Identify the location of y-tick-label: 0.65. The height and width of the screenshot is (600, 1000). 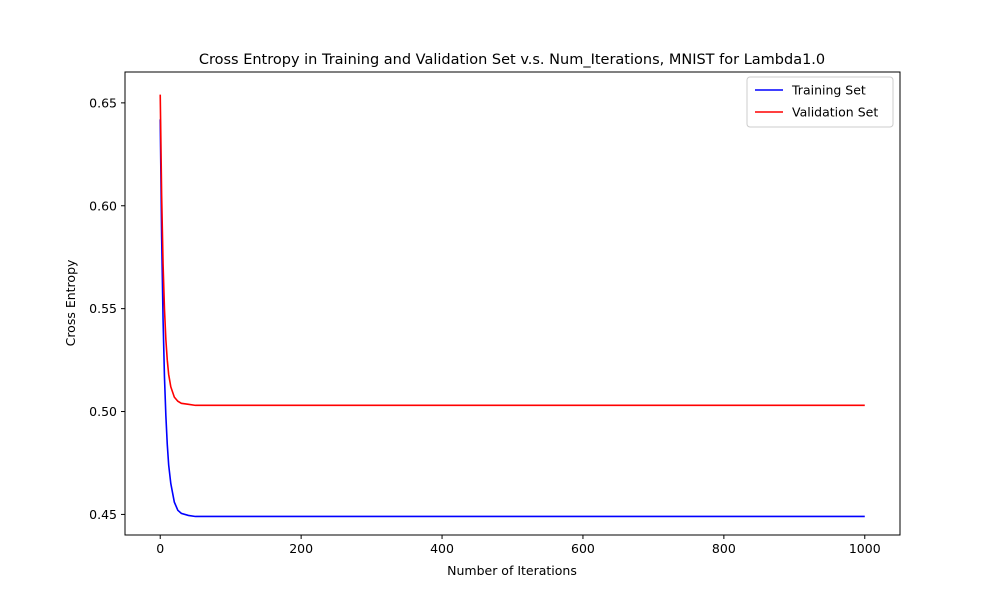
(103, 102).